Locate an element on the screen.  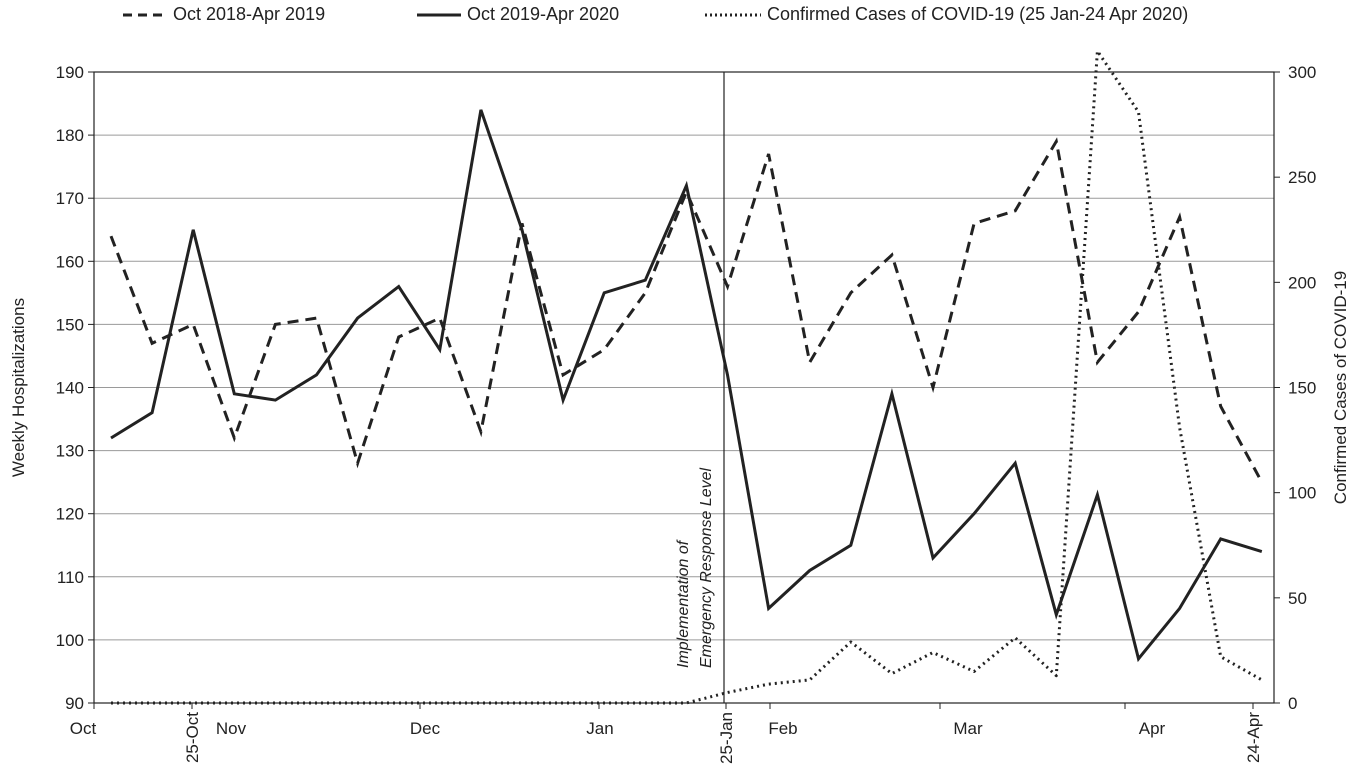
legend-label-2019-2020: Oct 2019-Apr 2020 is located at coordinates (543, 14).